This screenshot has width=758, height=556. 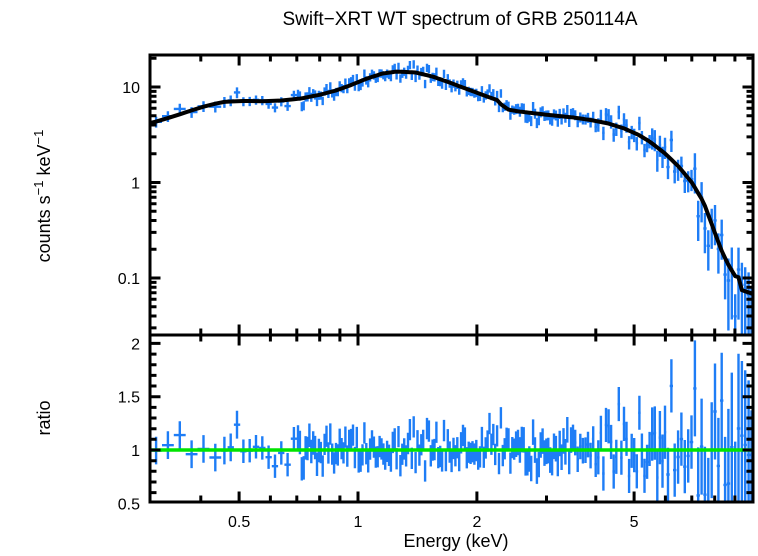 I want to click on y-axis-label-counts: counts s−1 keV−1, so click(x=42, y=196).